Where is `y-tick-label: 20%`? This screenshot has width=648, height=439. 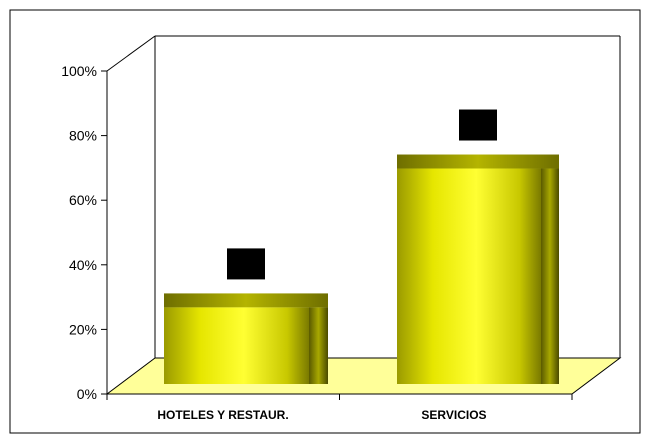
y-tick-label: 20% is located at coordinates (83, 329).